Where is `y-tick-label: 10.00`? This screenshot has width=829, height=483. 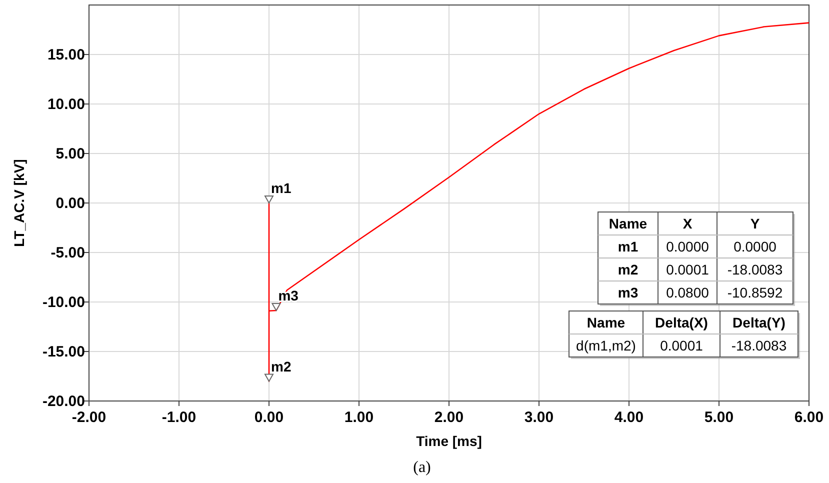 y-tick-label: 10.00 is located at coordinates (66, 104).